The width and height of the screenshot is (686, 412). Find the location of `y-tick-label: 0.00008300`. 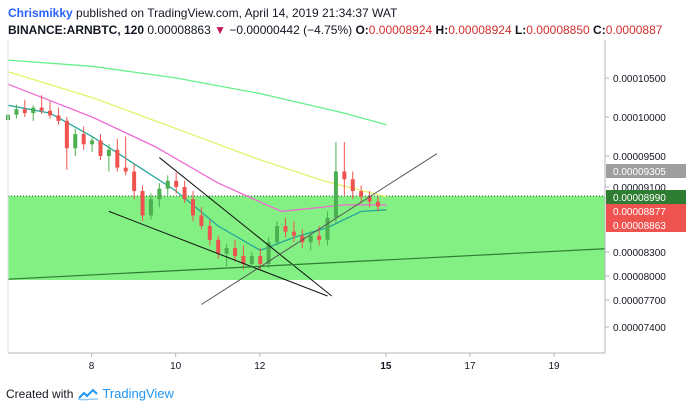

y-tick-label: 0.00008300 is located at coordinates (639, 253).